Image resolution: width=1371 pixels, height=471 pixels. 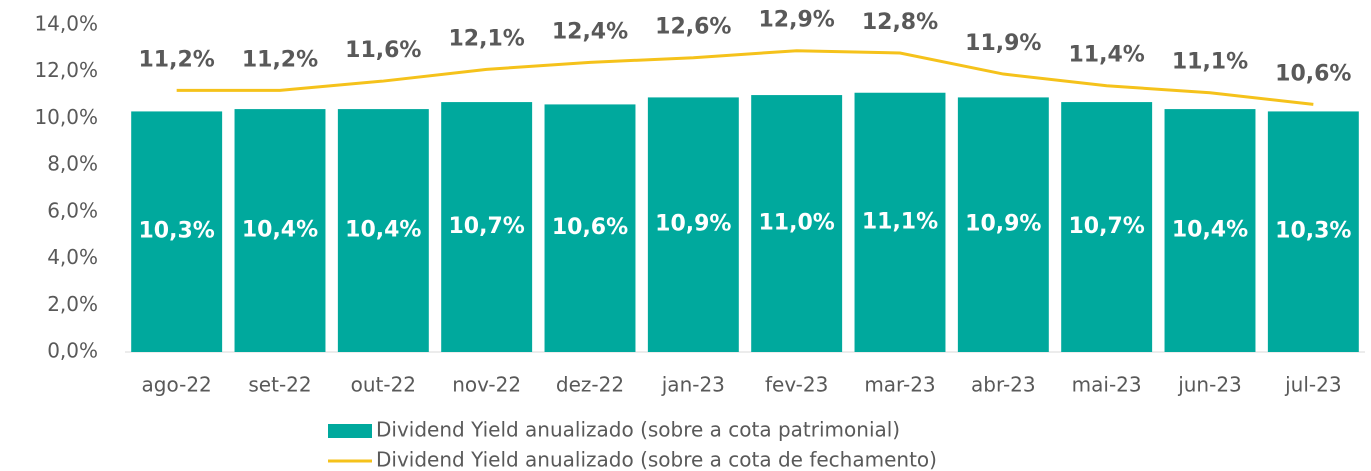 I want to click on legend-swatch, so click(x=350, y=431).